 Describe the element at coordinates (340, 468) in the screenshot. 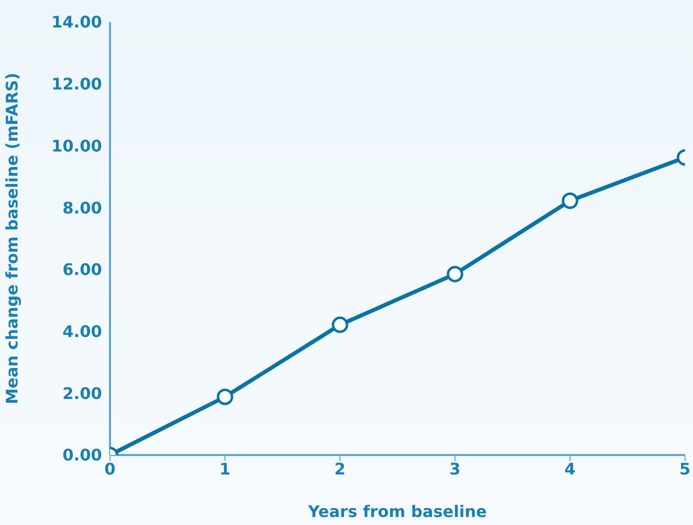

I see `x-tick-label: 2` at that location.